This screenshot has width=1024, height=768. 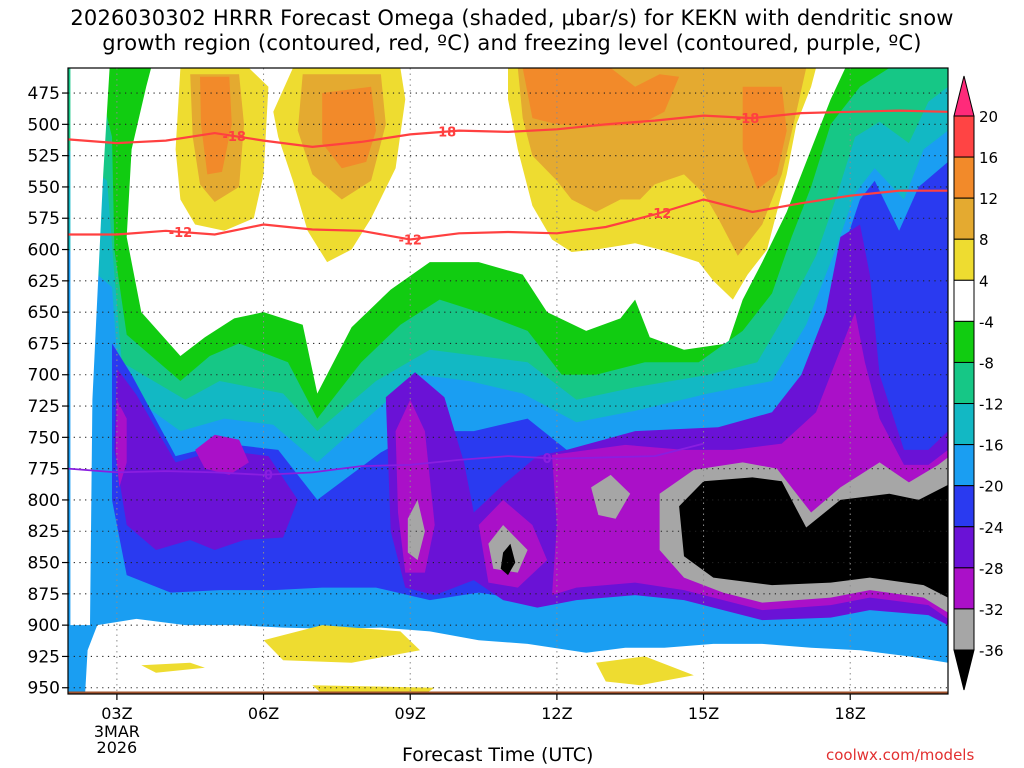 I want to click on y-tick-label-825: 825, so click(x=44, y=532).